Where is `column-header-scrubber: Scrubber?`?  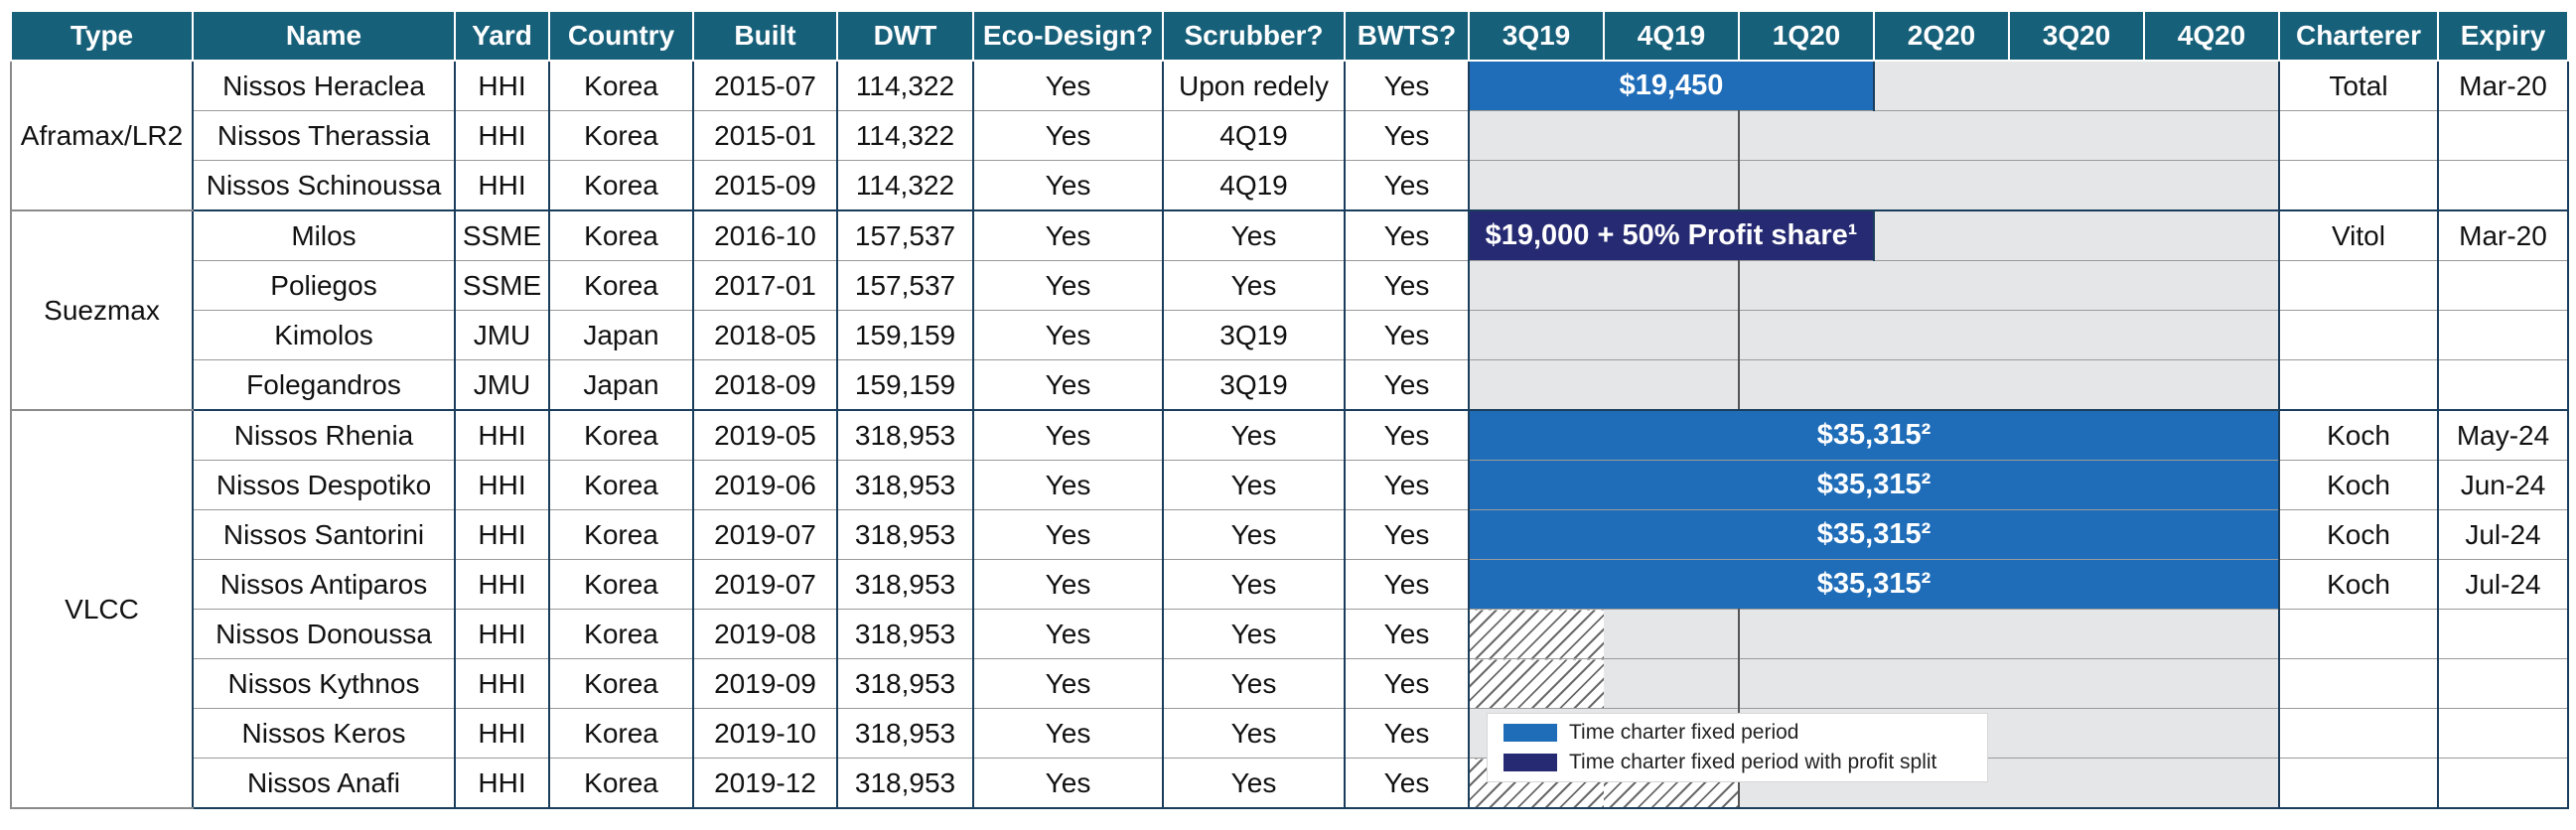 column-header-scrubber: Scrubber? is located at coordinates (1254, 36).